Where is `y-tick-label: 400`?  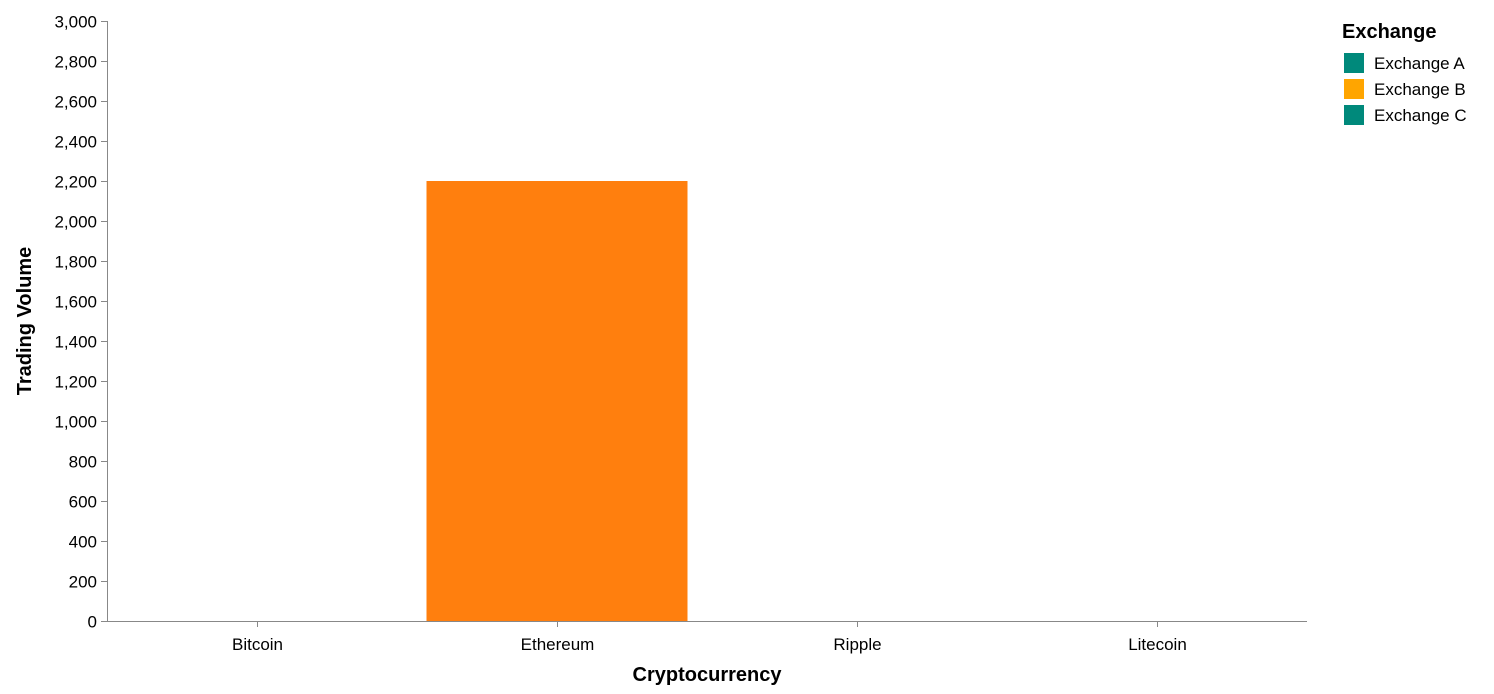
y-tick-label: 400 is located at coordinates (83, 542).